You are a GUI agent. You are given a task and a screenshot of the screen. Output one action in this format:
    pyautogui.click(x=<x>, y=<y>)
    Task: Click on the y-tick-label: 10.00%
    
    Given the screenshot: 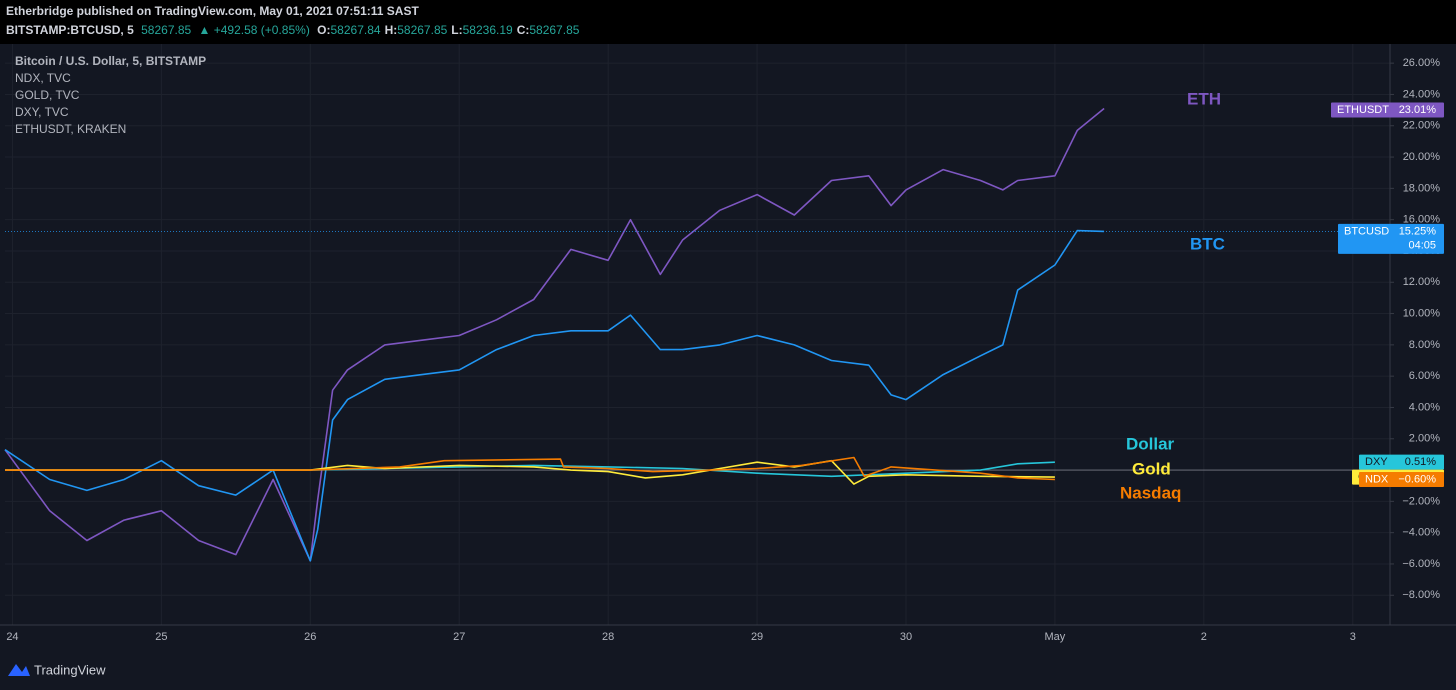 What is the action you would take?
    pyautogui.click(x=1422, y=313)
    